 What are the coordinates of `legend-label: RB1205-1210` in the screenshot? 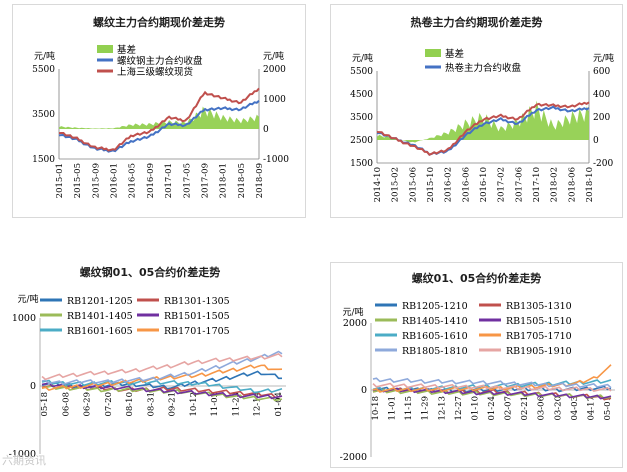 It's located at (435, 306).